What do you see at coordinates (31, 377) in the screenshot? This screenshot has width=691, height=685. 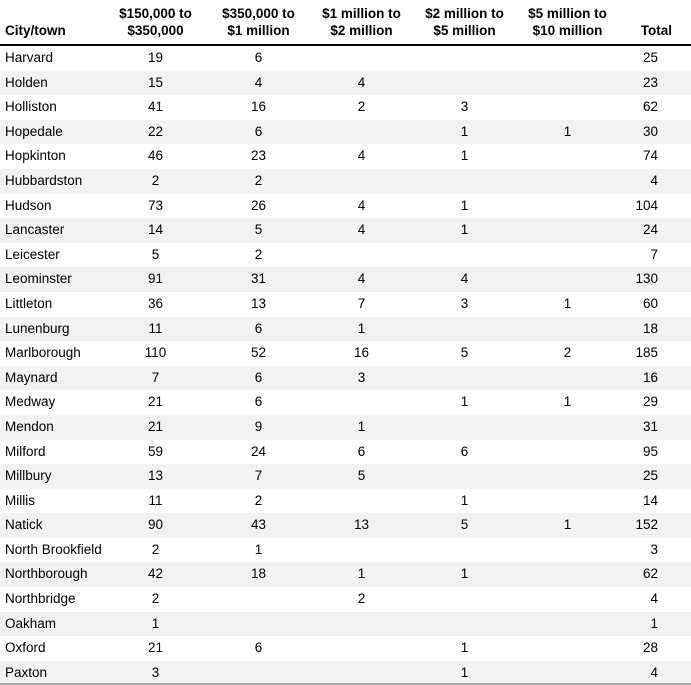 I see `city-cell: Maynard` at bounding box center [31, 377].